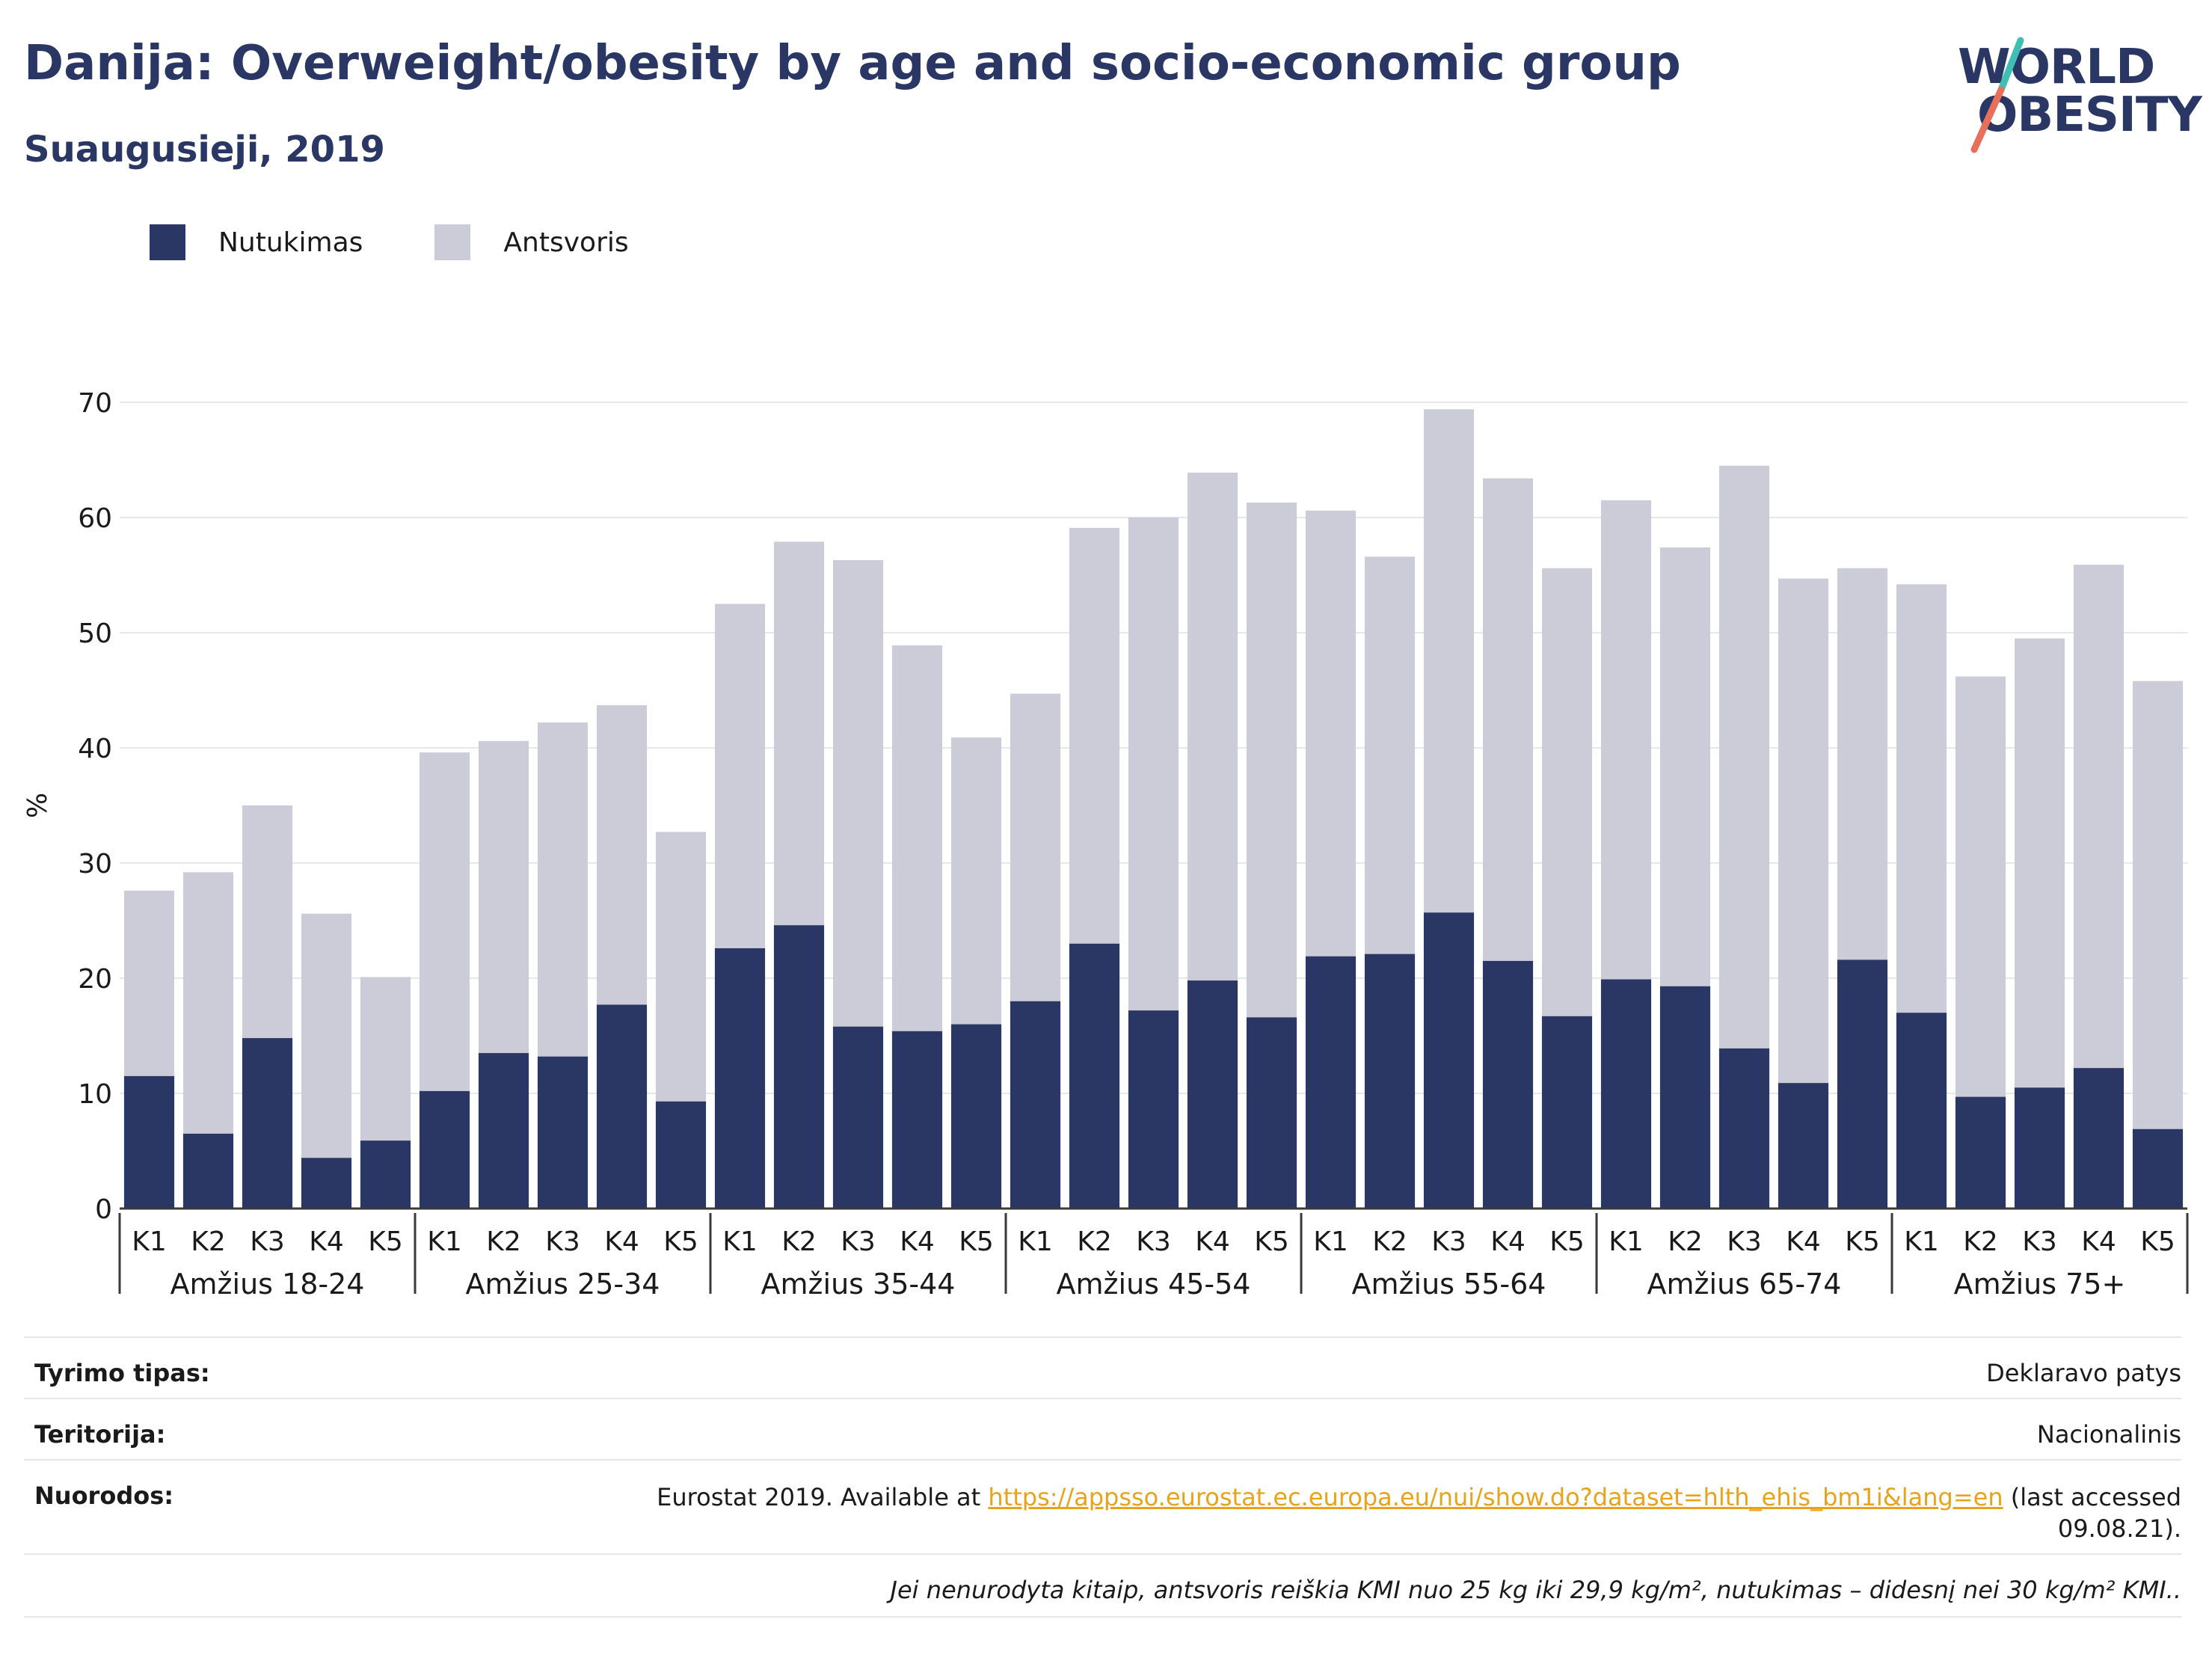 This screenshot has height=1655, width=2212. I want to click on legend-swatch-overweight, so click(452, 242).